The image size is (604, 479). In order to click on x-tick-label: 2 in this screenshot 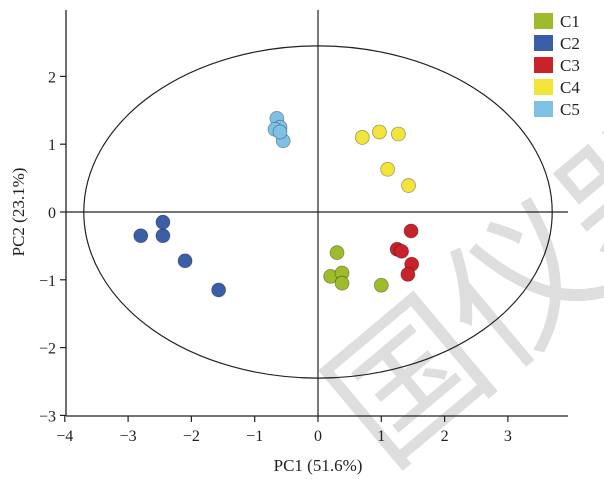, I will do `click(445, 436)`.